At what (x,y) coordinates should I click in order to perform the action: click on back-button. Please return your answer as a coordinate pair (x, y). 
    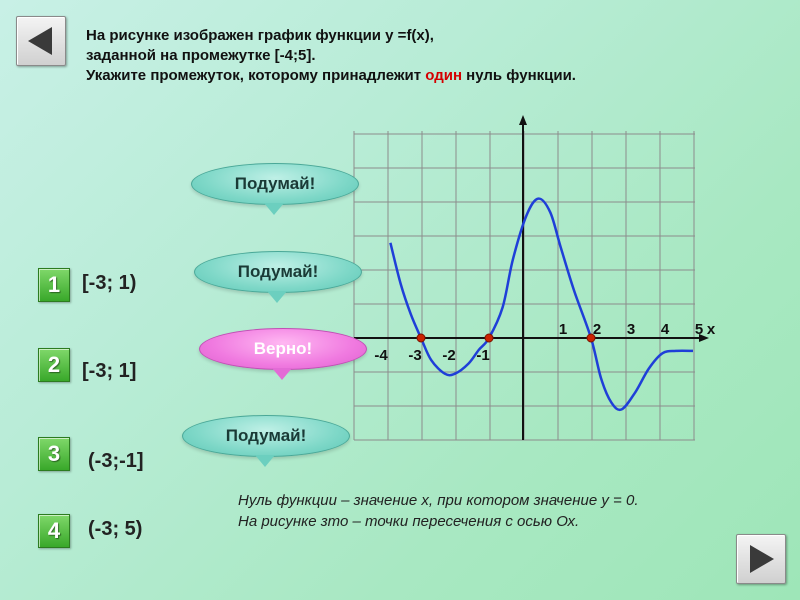
    Looking at the image, I should click on (41, 41).